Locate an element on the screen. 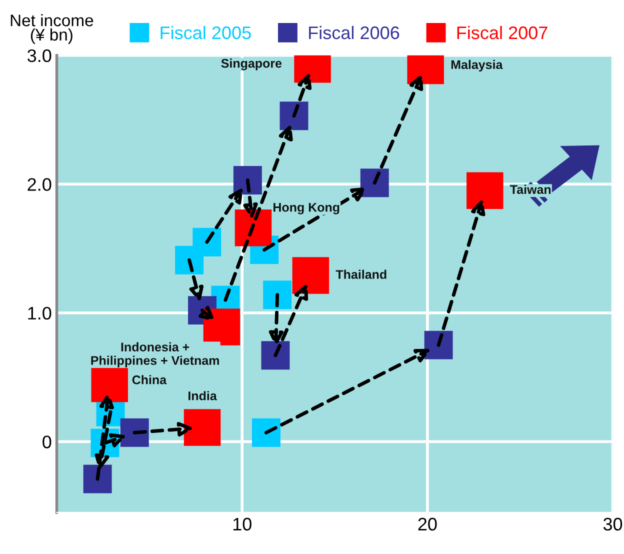 Image resolution: width=624 pixels, height=554 pixels. y-tick-label: 2.0 is located at coordinates (40, 184).